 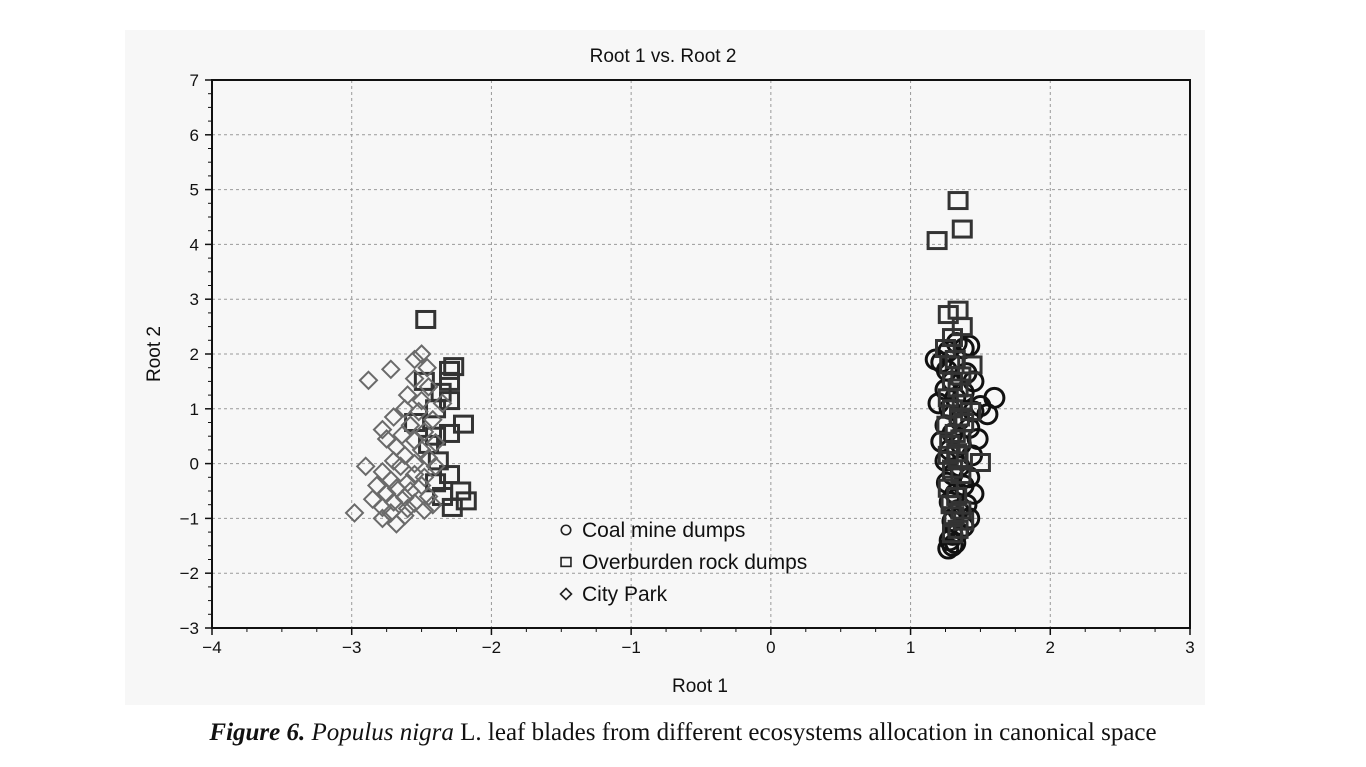 What do you see at coordinates (194, 135) in the screenshot?
I see `y-tick-label: 6` at bounding box center [194, 135].